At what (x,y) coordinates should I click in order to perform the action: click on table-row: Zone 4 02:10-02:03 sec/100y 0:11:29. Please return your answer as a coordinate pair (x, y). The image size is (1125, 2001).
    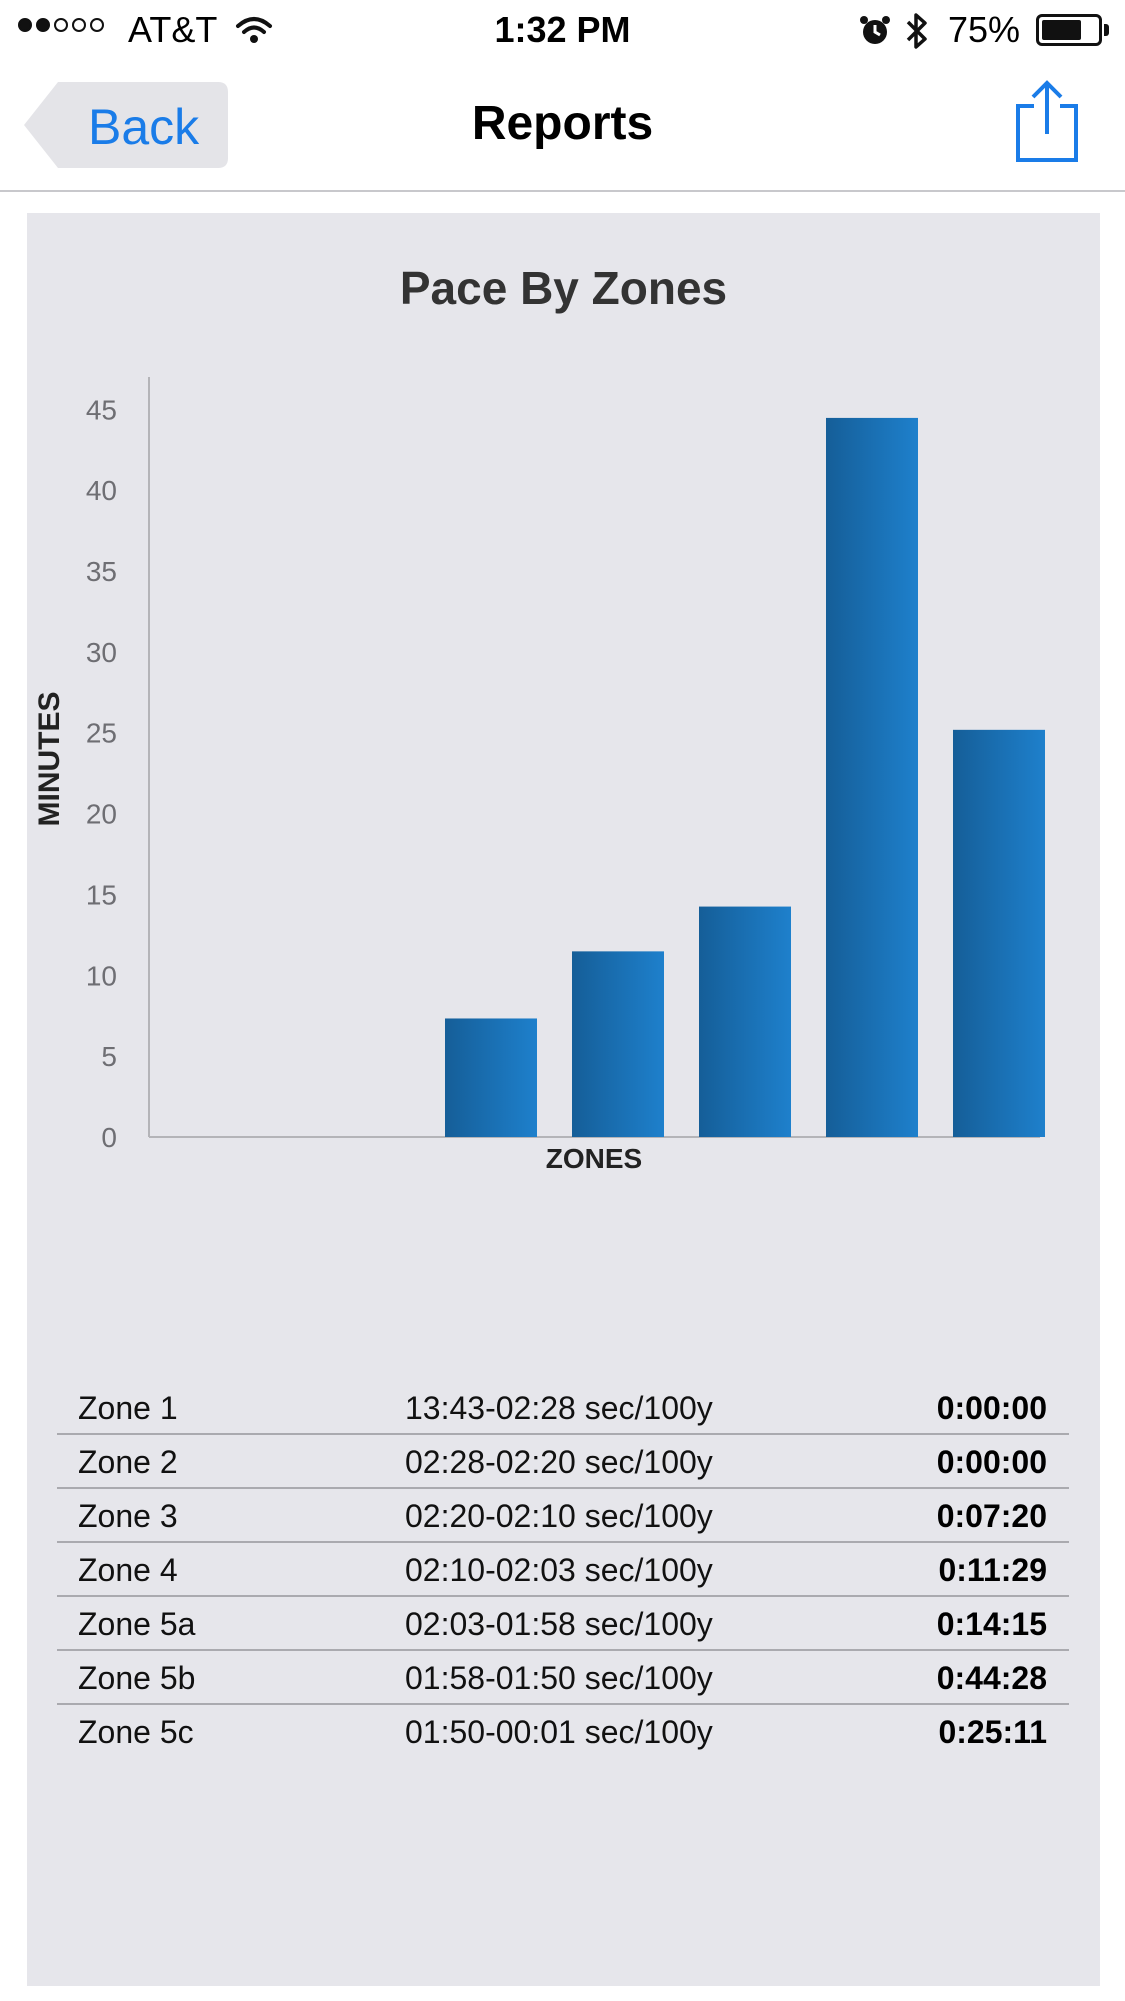
    Looking at the image, I should click on (563, 1570).